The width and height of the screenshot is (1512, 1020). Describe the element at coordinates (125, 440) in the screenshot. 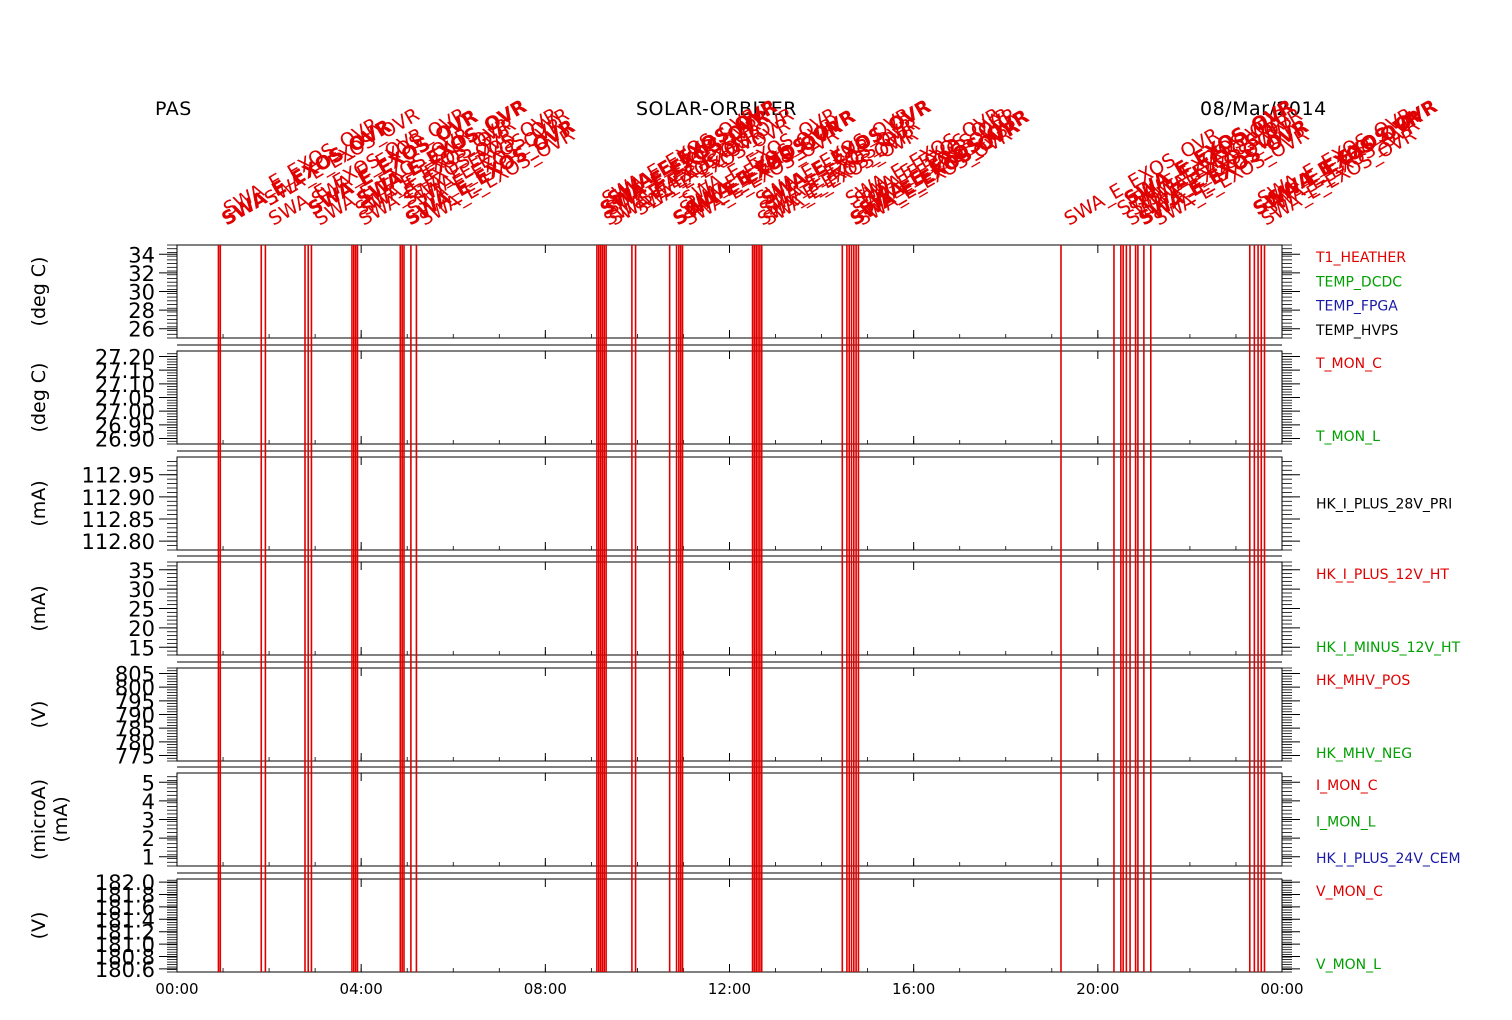

I see `y-tick-label: 26.90` at that location.